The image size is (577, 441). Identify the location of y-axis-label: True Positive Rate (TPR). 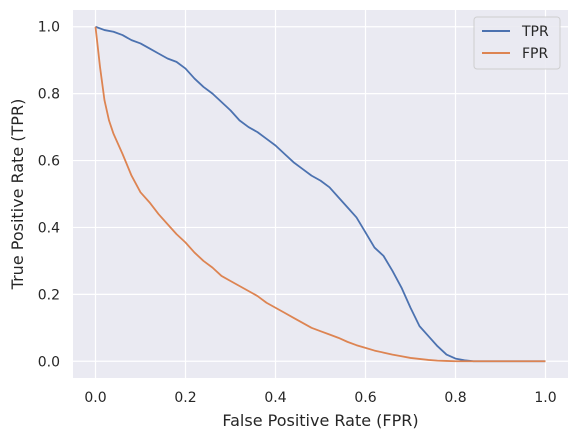
(17, 195).